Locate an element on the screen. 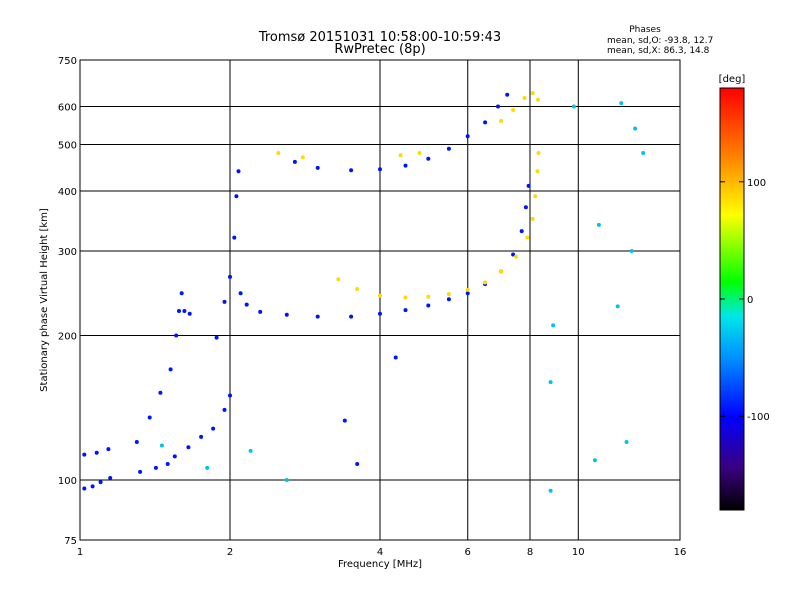 This screenshot has width=800, height=604. x-tick-labels: 1 2 4 6 8 10 16 is located at coordinates (382, 552).